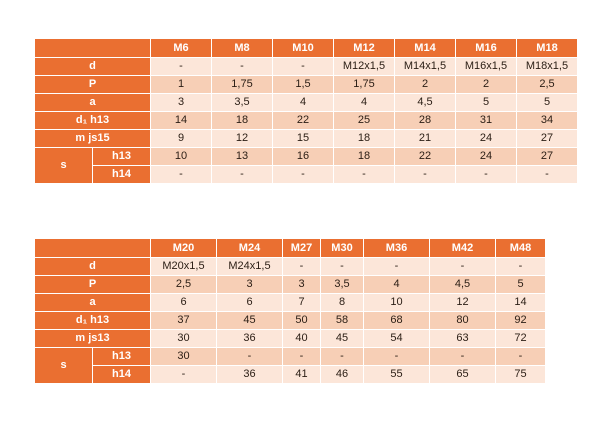 This screenshot has width=600, height=425. I want to click on table-header-row: M20 M24 M27 M30 M36 M42 M48, so click(290, 248).